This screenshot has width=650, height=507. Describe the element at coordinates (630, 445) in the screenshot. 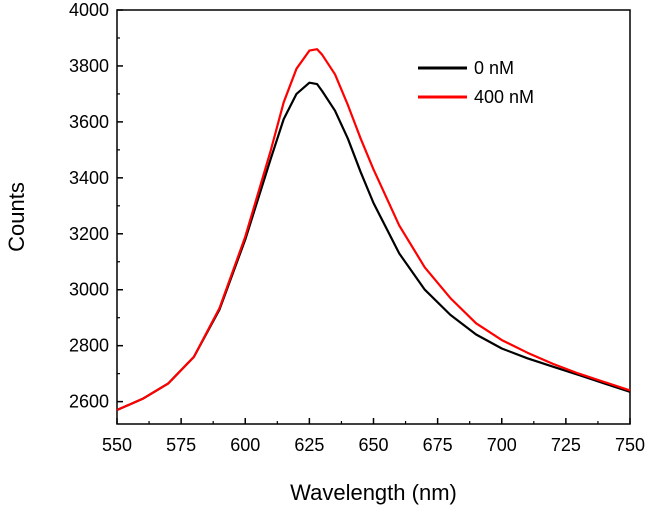

I see `x-tick-label: 750` at that location.